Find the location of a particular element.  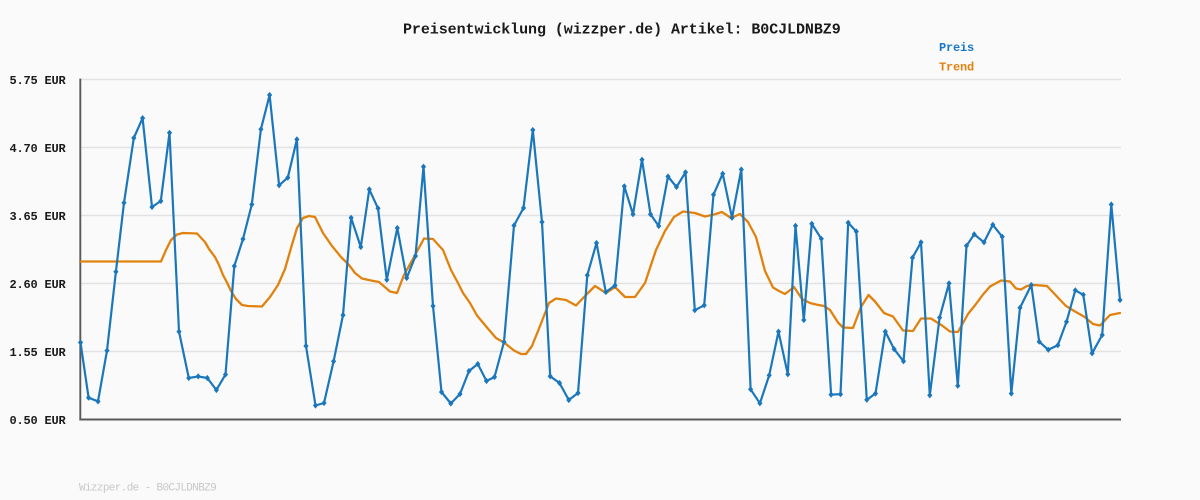

svg-text: 2.60 EUR is located at coordinates (37, 285).